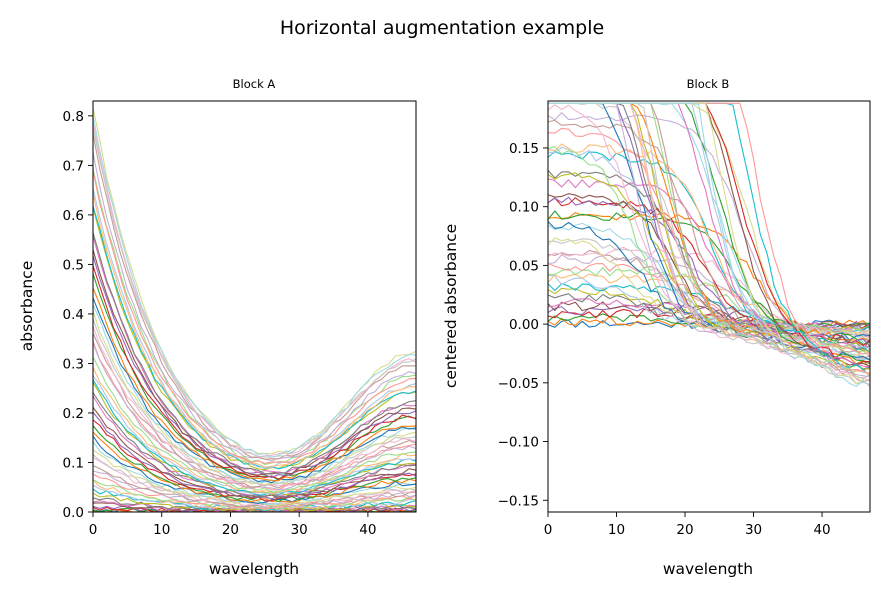  What do you see at coordinates (451, 306) in the screenshot?
I see `block-b-ylabel: centered absorbance` at bounding box center [451, 306].